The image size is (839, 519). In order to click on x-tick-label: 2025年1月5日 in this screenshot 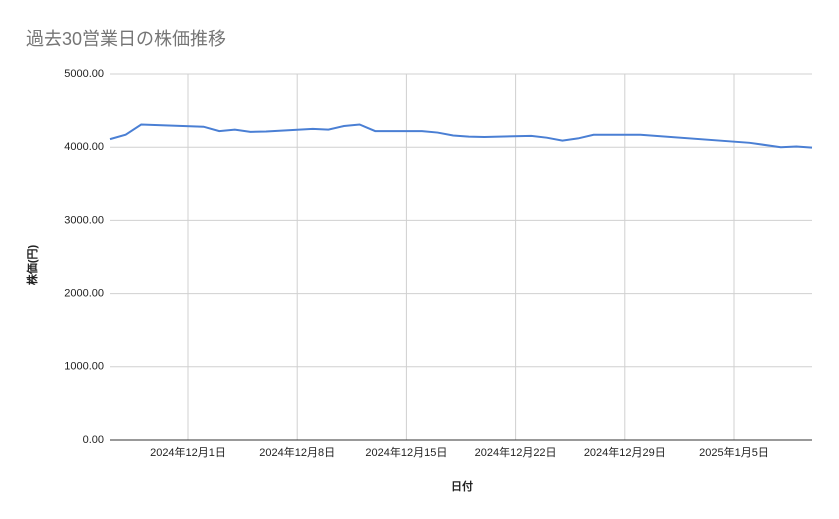, I will do `click(734, 452)`.